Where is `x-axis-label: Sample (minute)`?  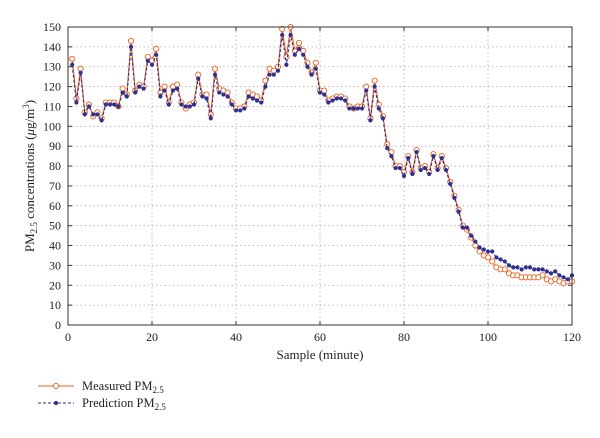
x-axis-label: Sample (minute) is located at coordinates (319, 354).